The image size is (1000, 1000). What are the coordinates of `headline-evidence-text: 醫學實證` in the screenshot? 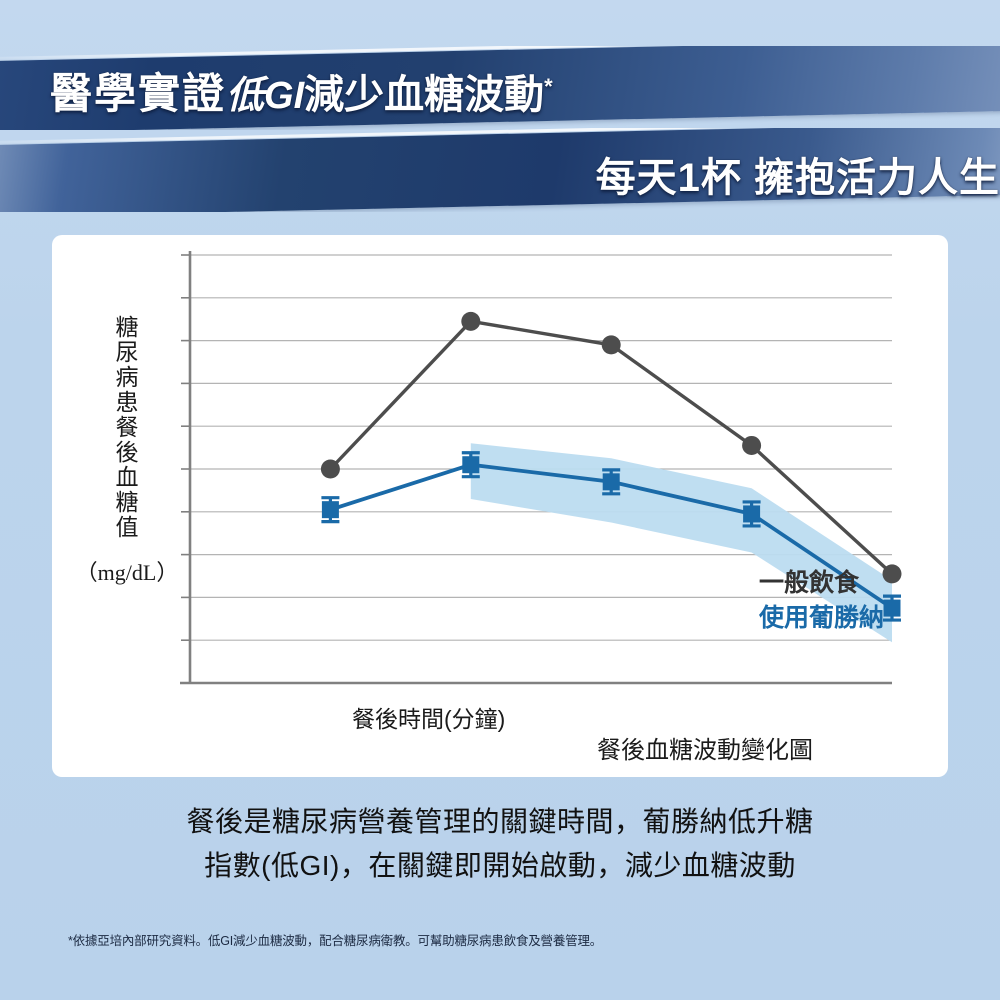 It's located at (138, 93).